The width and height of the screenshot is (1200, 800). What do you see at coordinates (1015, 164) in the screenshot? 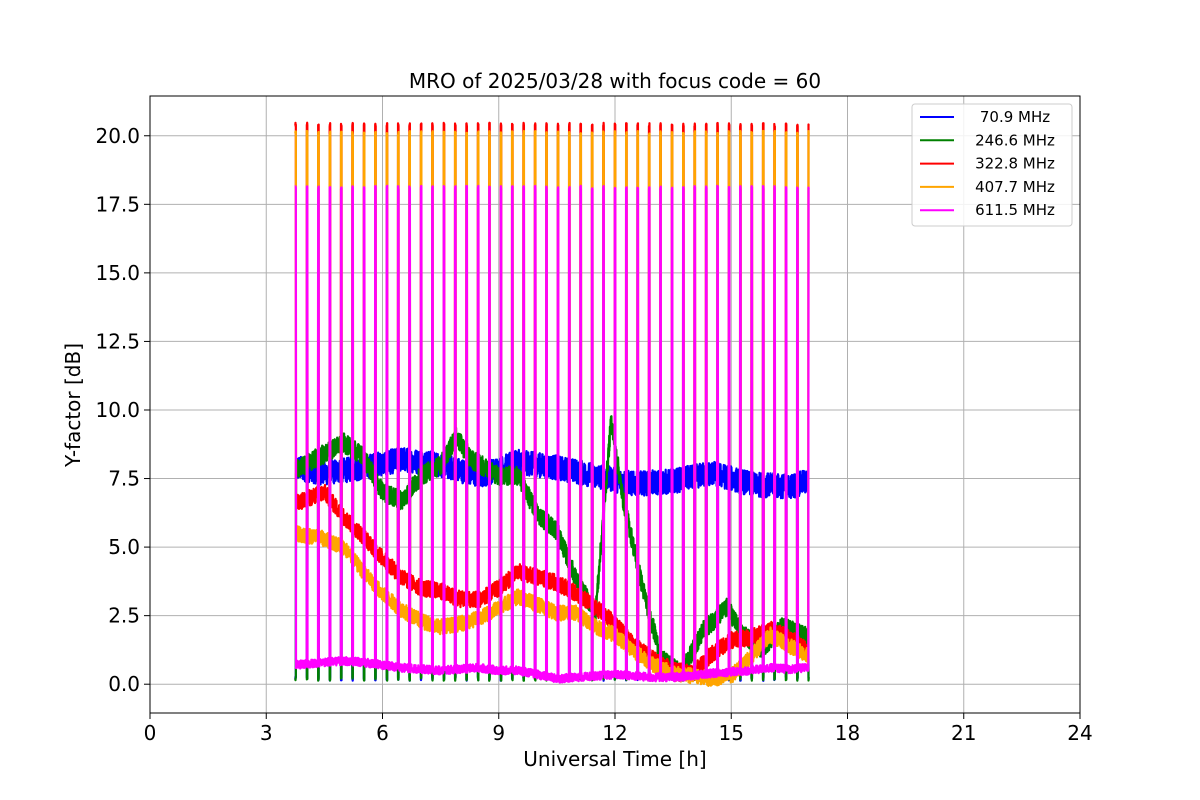
I see `legend-label: 322.8 MHz` at bounding box center [1015, 164].